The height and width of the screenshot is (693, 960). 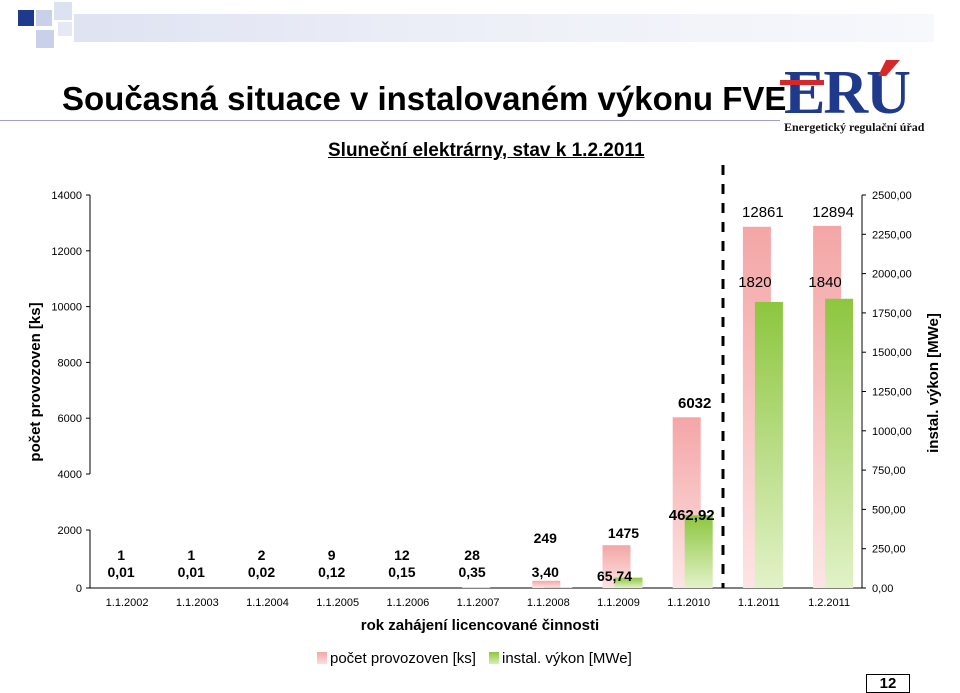 I want to click on count-data-label: 28, so click(x=472, y=555).